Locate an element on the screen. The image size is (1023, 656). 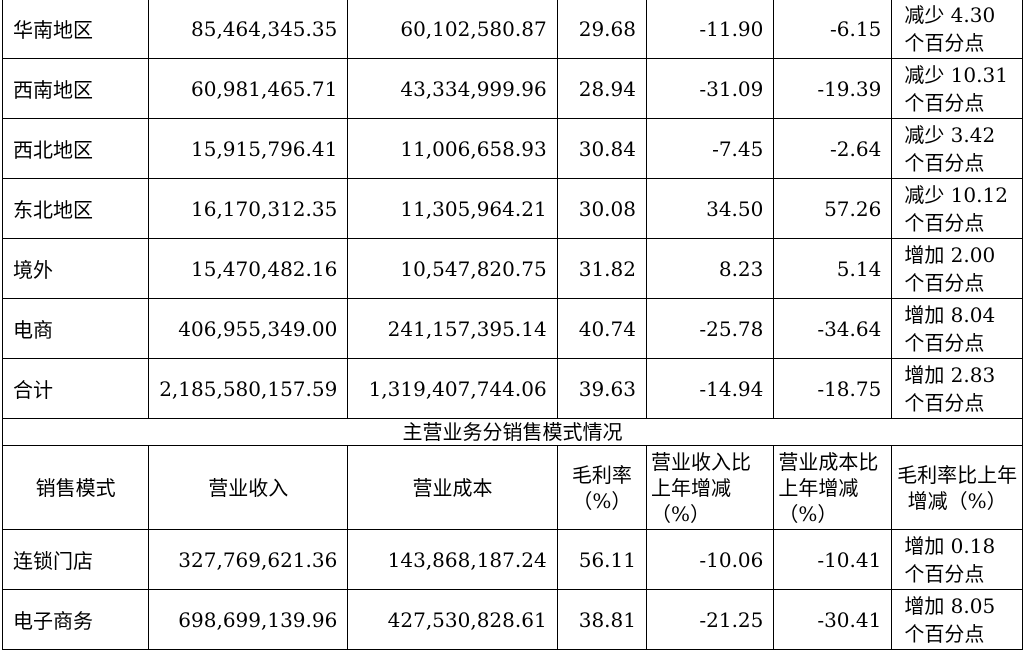
region-name: 电商 is located at coordinates (75, 328).